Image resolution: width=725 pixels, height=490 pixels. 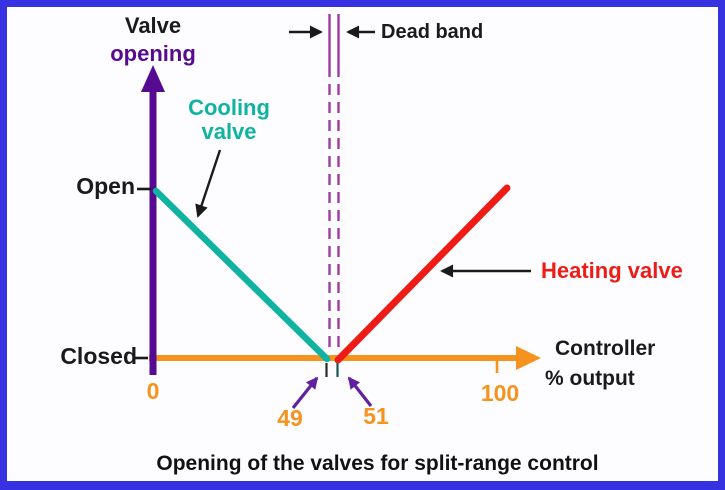 I want to click on x-tick-label-100: 100, so click(x=500, y=393).